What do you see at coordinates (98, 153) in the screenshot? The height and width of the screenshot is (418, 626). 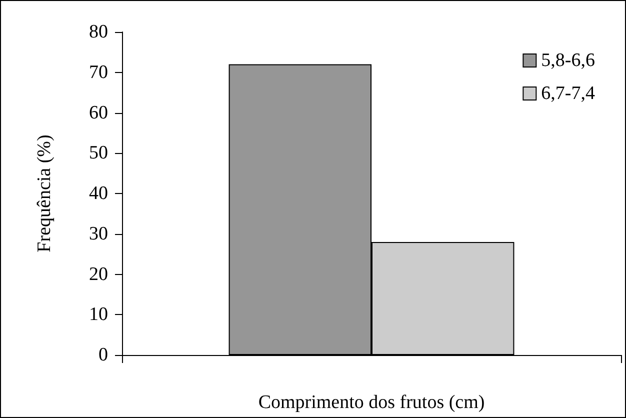 I see `y-tick-label: 50` at bounding box center [98, 153].